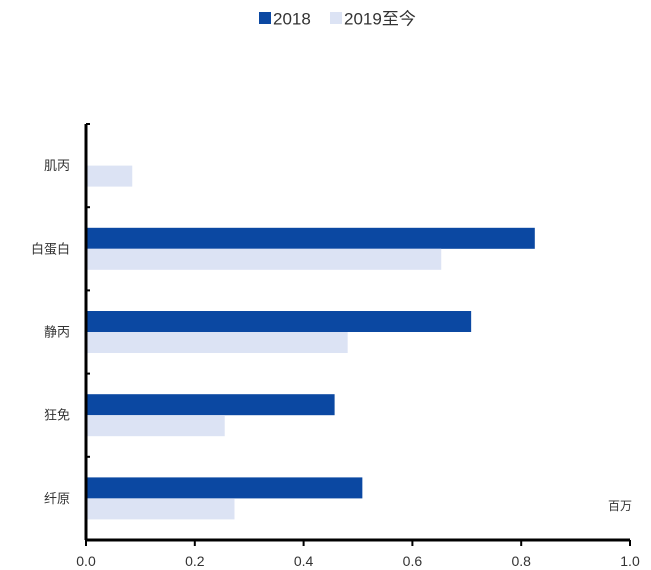 The image size is (651, 570). Describe the element at coordinates (413, 561) in the screenshot. I see `x-tick-label-3: 0.6` at that location.